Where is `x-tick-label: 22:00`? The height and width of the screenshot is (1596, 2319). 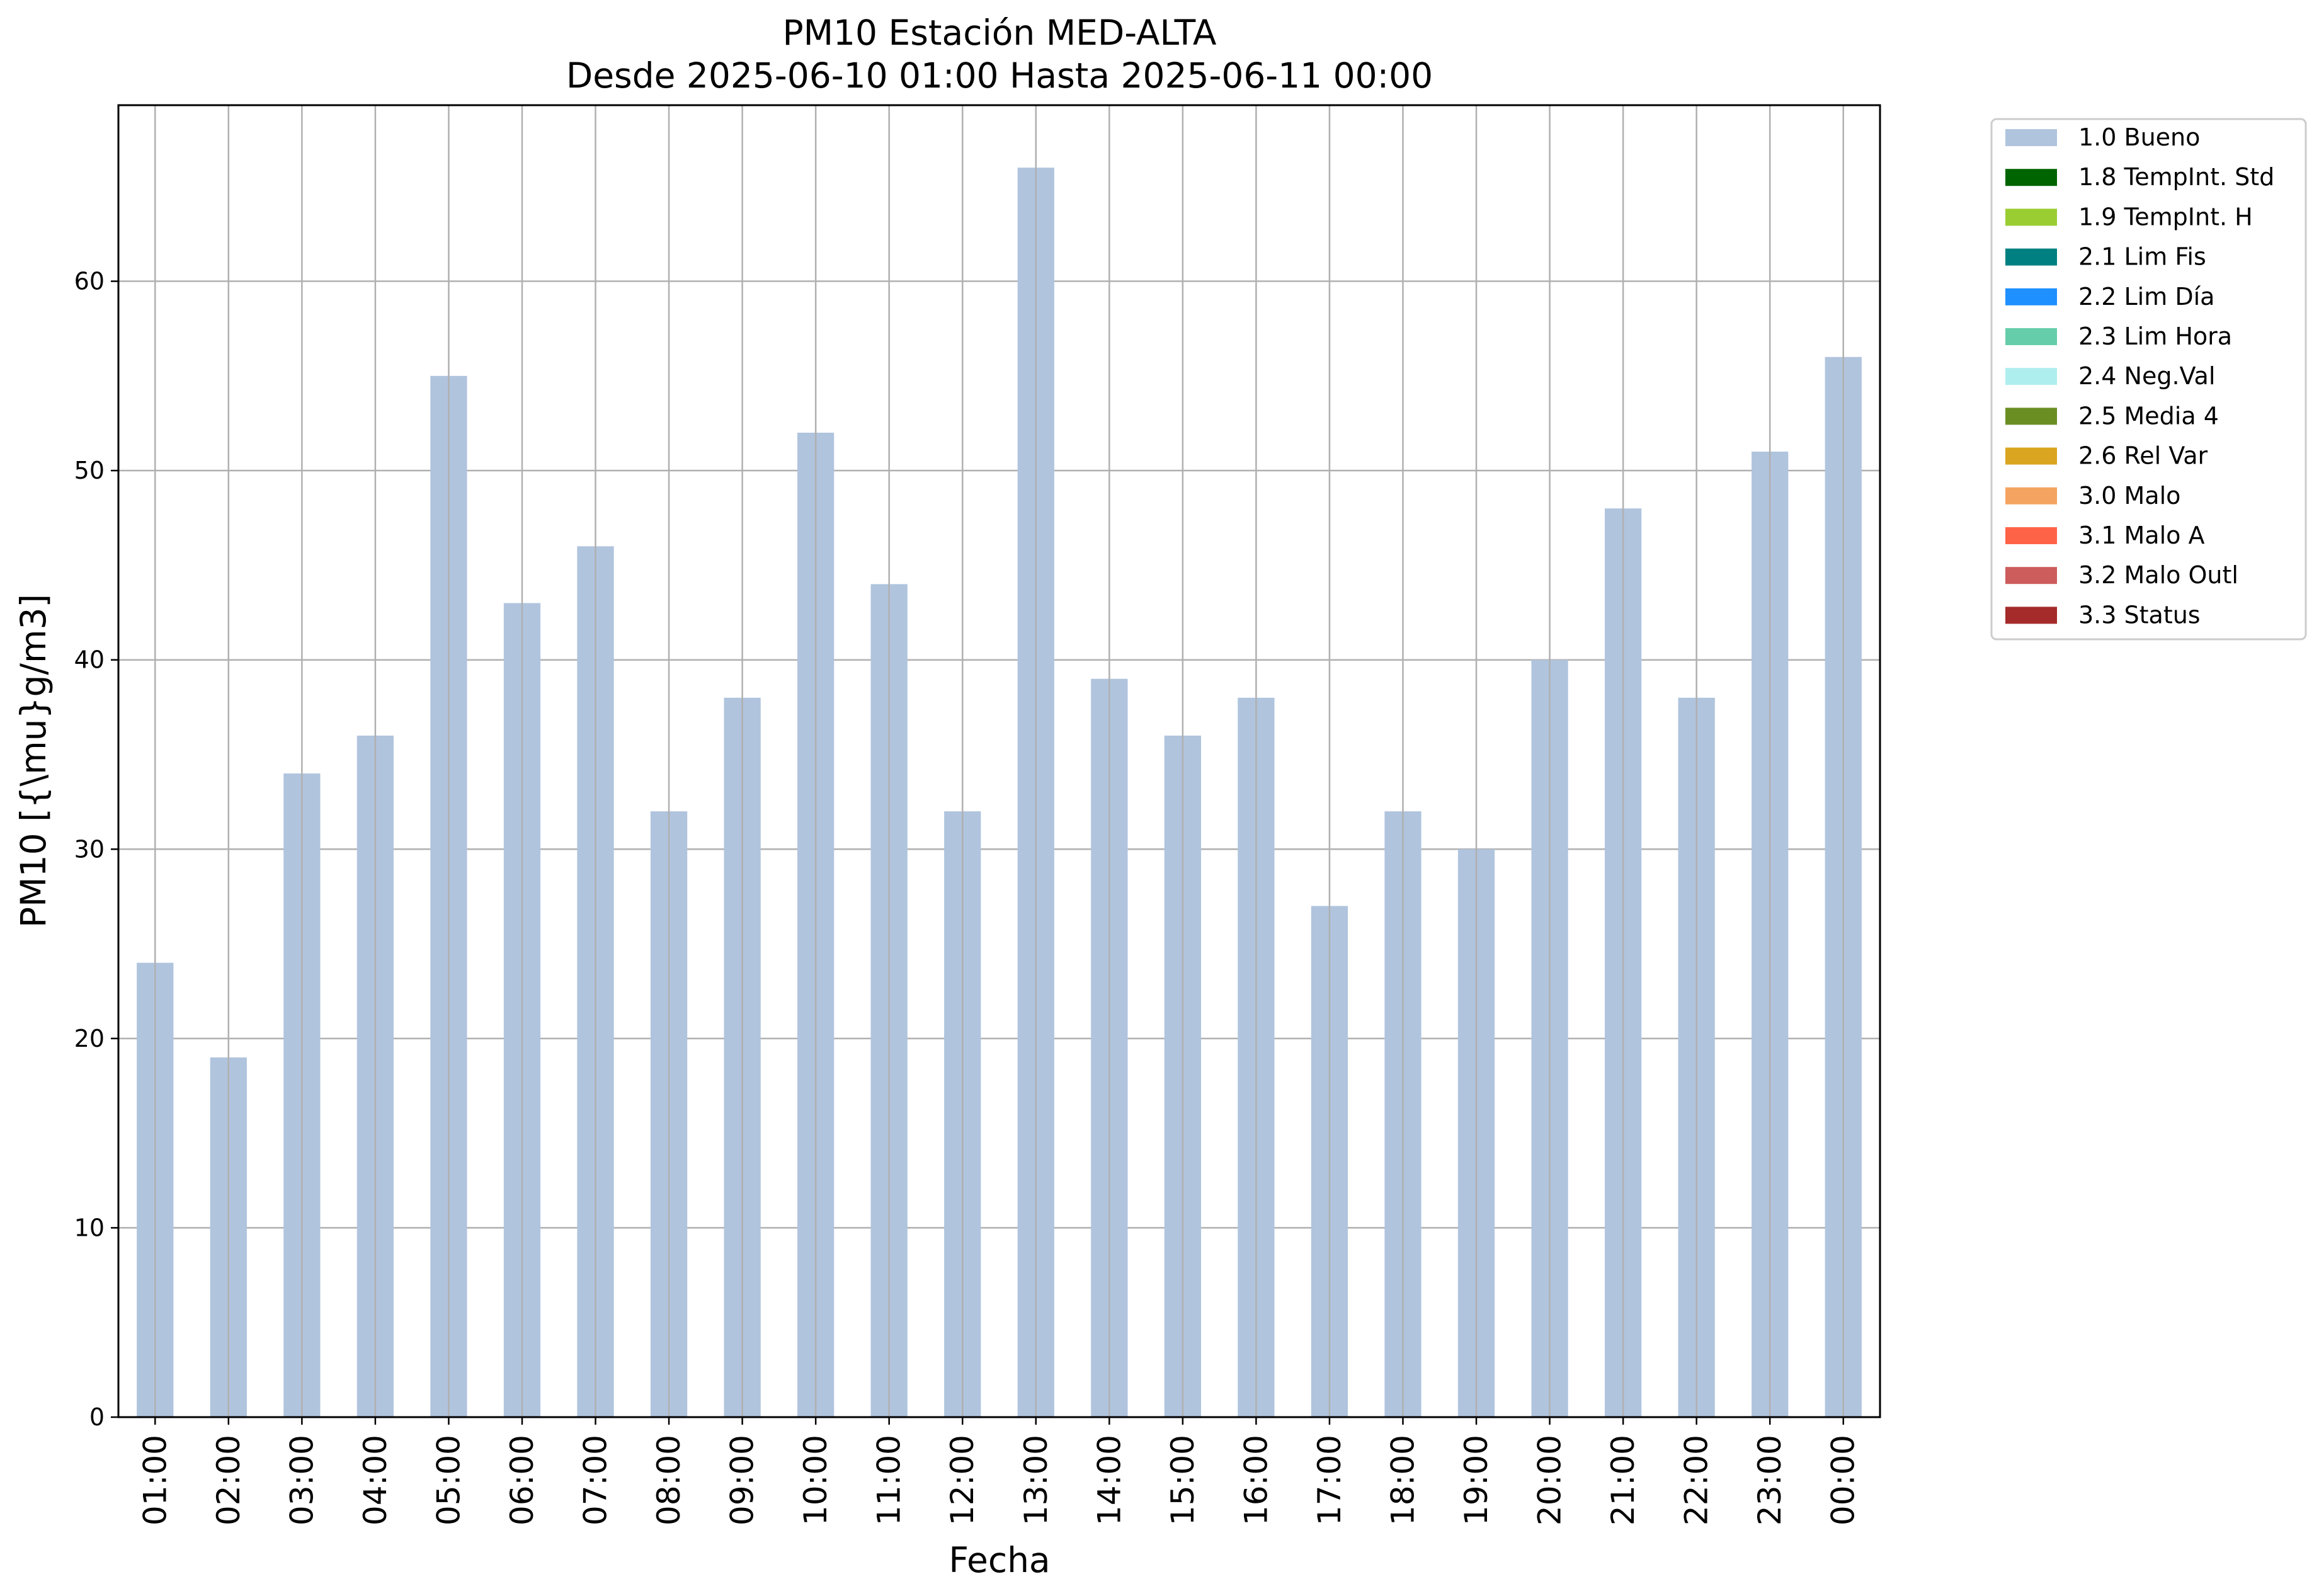 x-tick-label: 22:00 is located at coordinates (1696, 1480).